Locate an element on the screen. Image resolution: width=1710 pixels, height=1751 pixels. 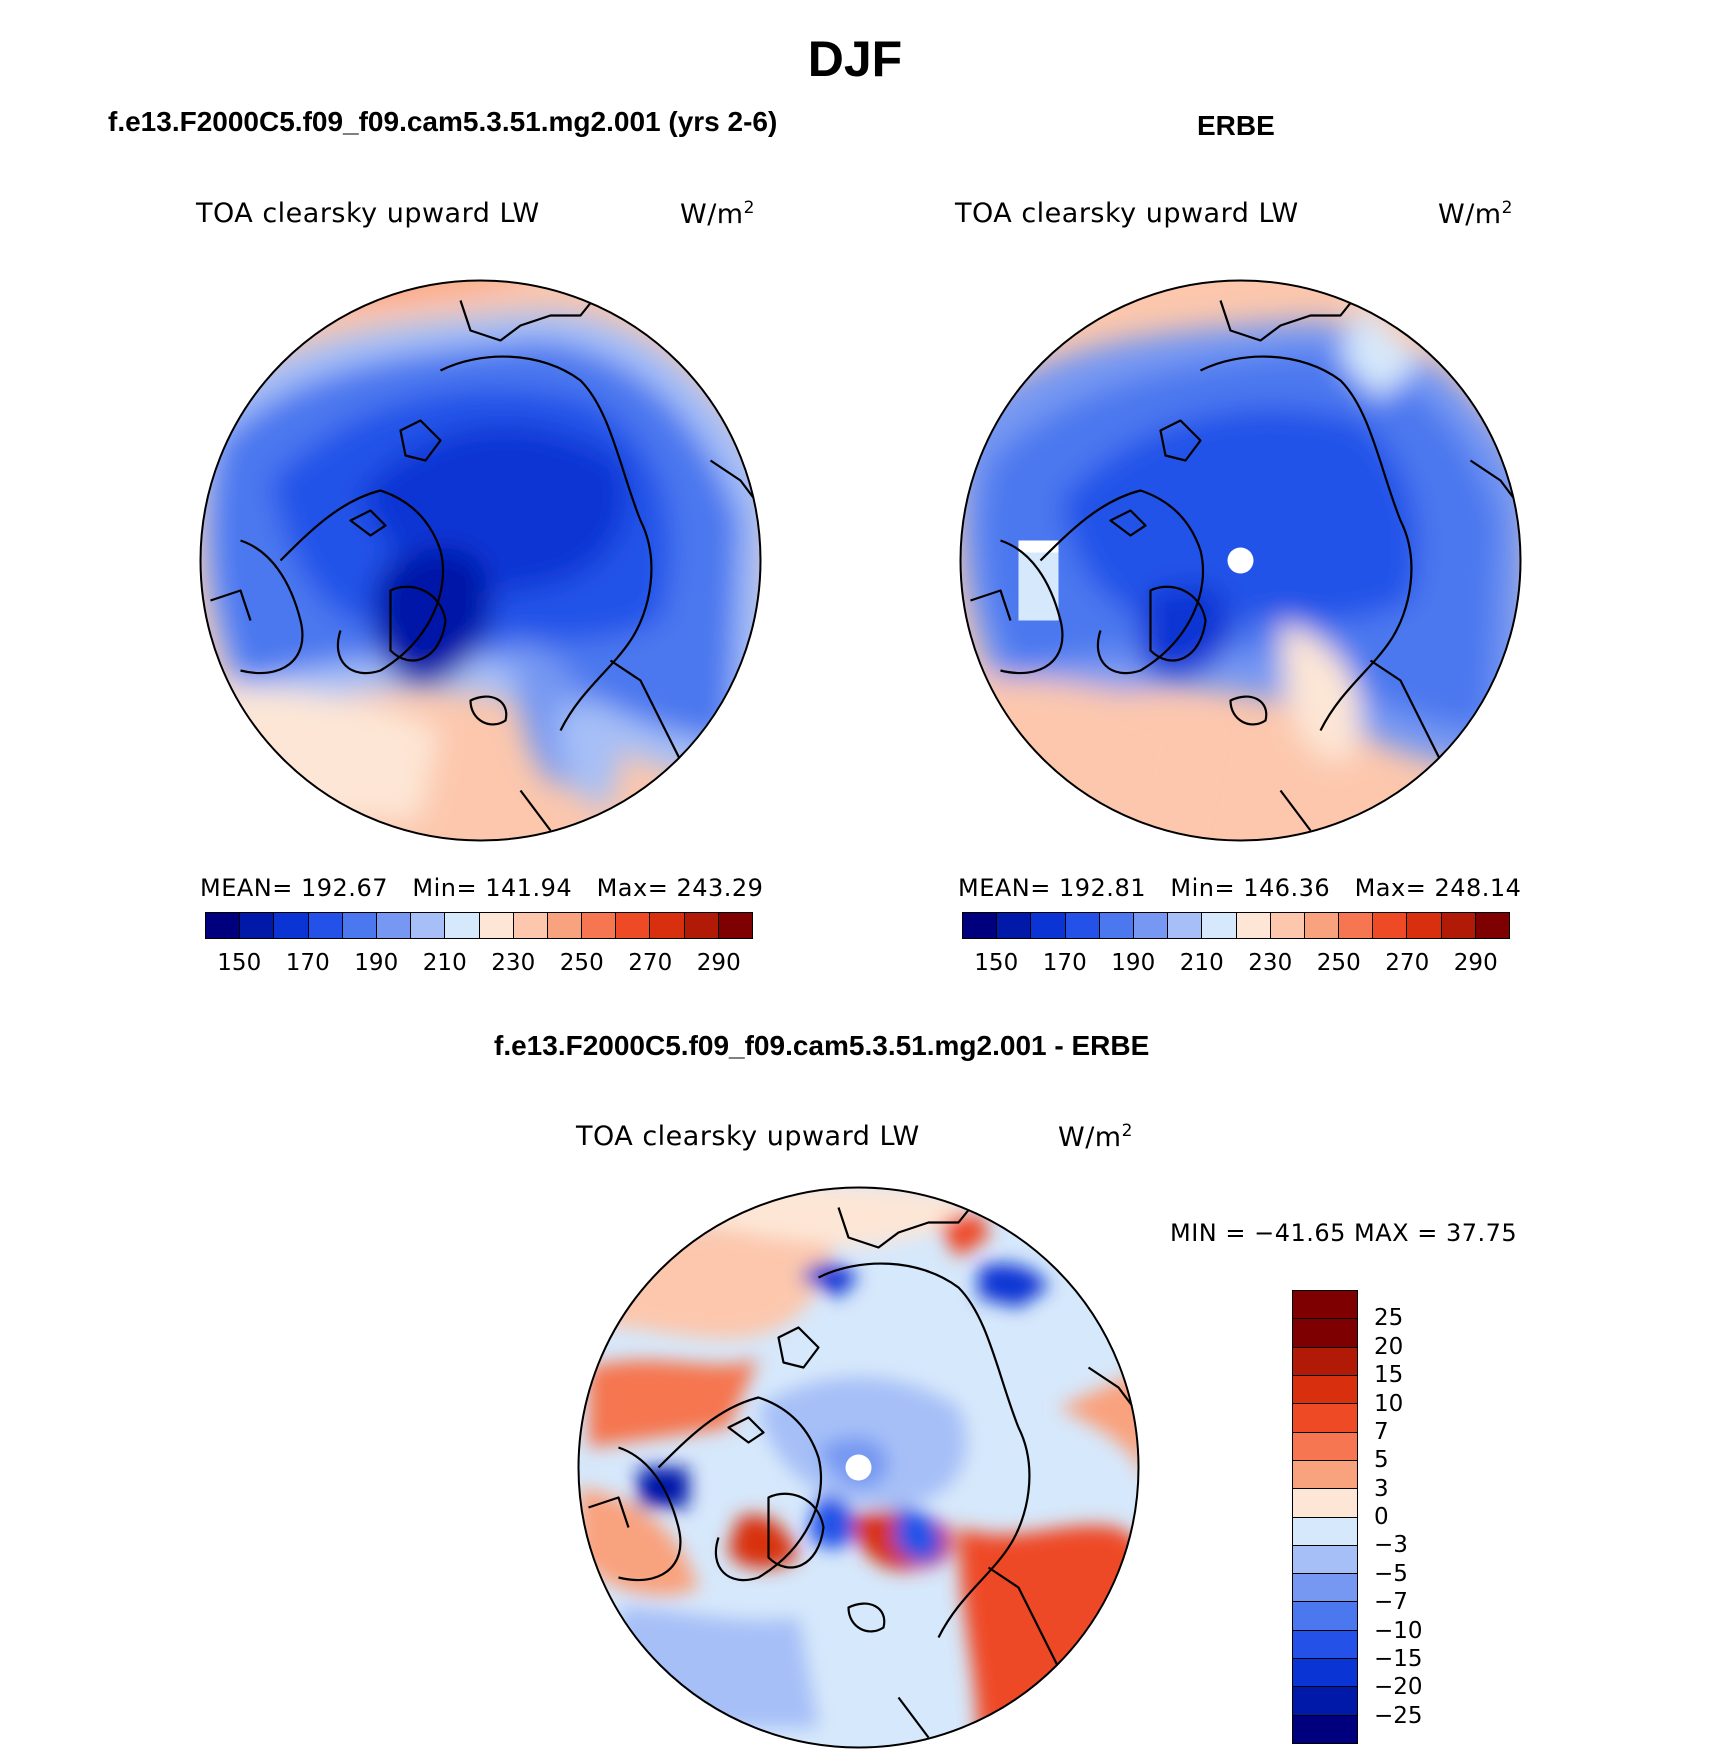
model-polar-map is located at coordinates (480, 560).